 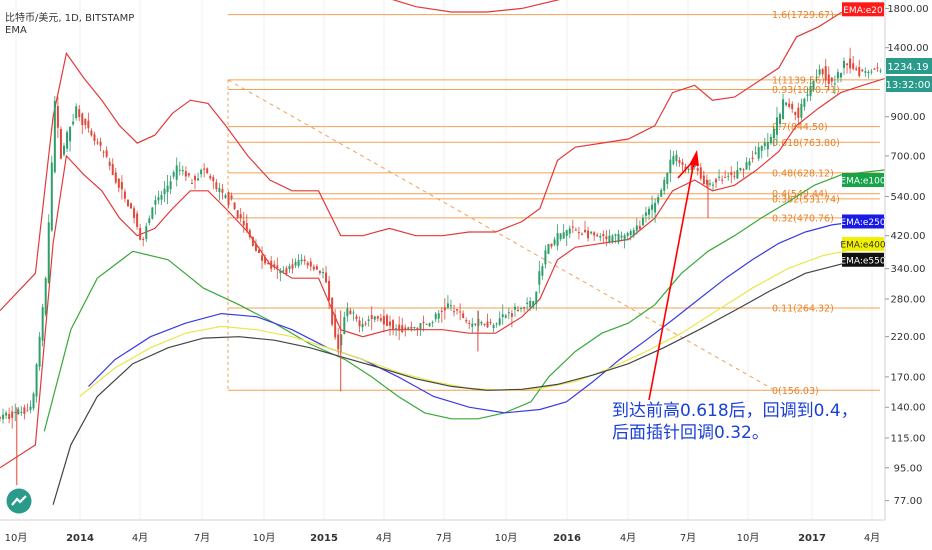 I want to click on x-tick-label: 7月, so click(x=688, y=538).